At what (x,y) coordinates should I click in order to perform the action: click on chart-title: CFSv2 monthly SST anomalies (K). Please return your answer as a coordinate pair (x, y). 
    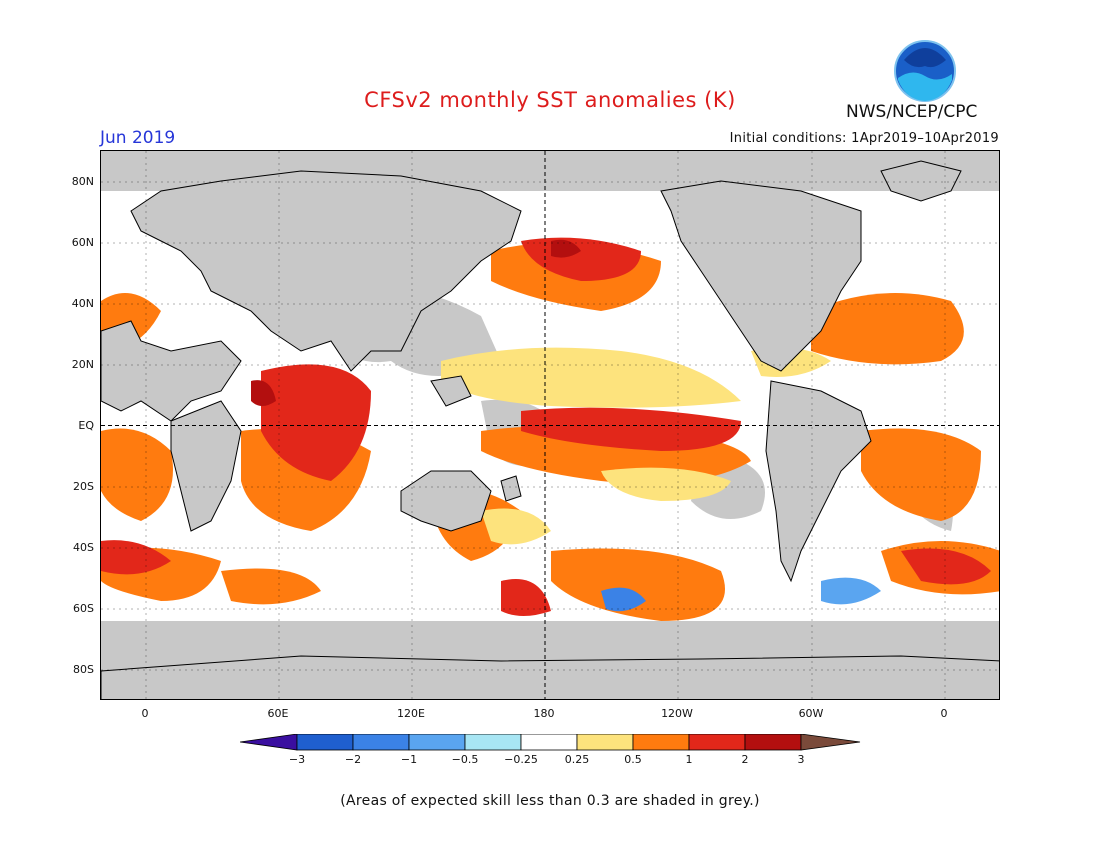
    Looking at the image, I should click on (550, 100).